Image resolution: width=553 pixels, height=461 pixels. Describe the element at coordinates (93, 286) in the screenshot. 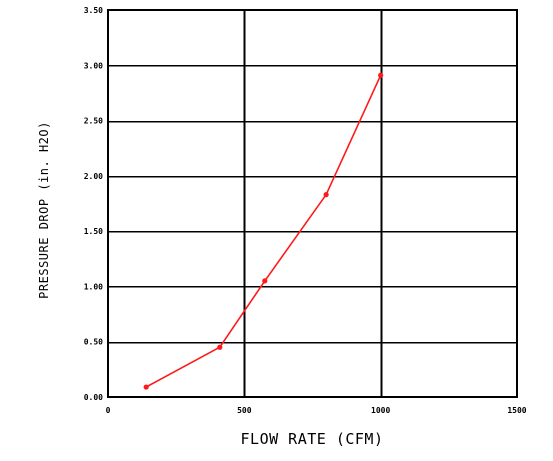

I see `y-tick-label-2: 1.00` at that location.